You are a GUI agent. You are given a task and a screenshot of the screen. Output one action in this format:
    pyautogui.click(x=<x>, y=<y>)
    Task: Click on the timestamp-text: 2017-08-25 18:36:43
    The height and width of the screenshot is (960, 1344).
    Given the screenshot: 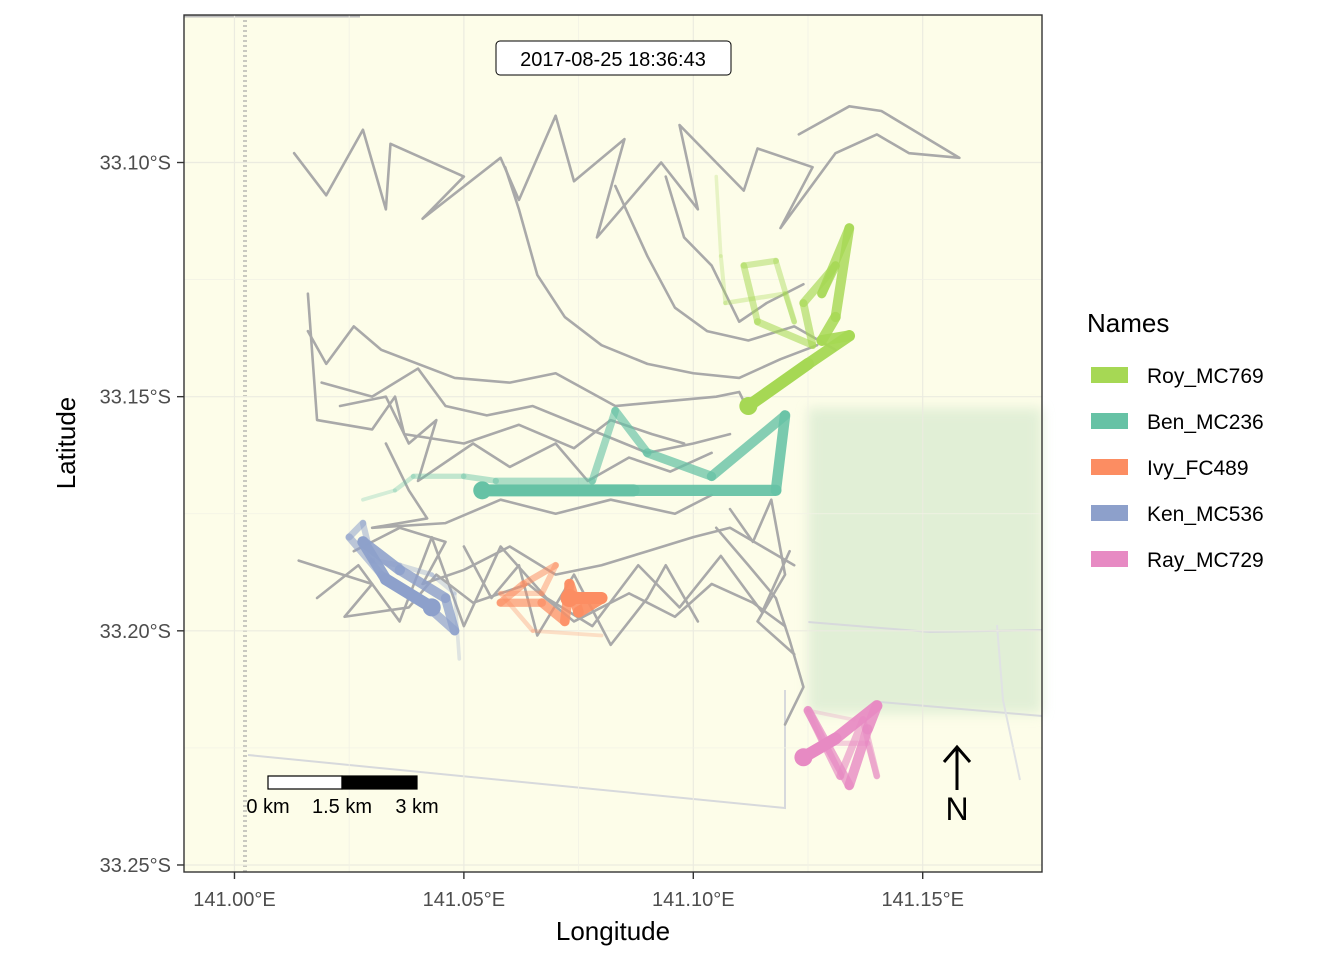 What is the action you would take?
    pyautogui.click(x=613, y=60)
    